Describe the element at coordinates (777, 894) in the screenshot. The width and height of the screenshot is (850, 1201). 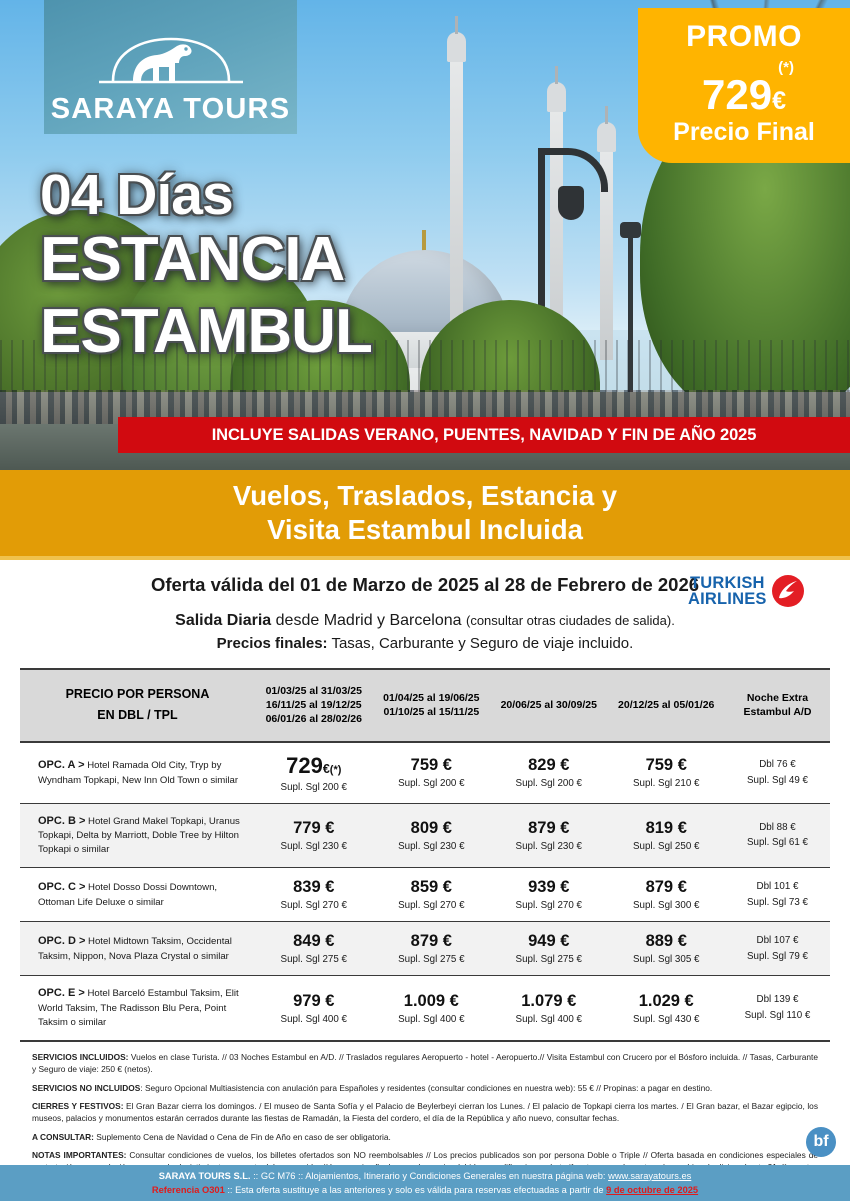
I see `cell-c-extra: Dbl 101 € Supl. Sgl 73 €` at that location.